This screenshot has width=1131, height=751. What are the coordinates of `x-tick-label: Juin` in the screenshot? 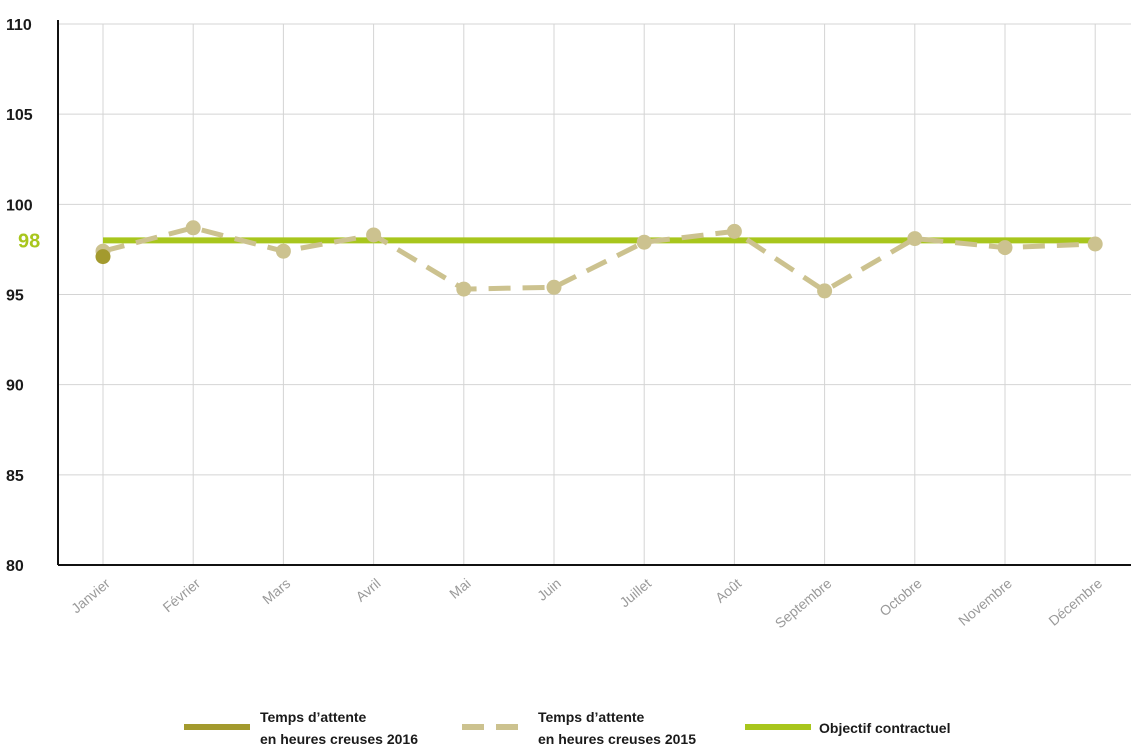 It's located at (549, 589).